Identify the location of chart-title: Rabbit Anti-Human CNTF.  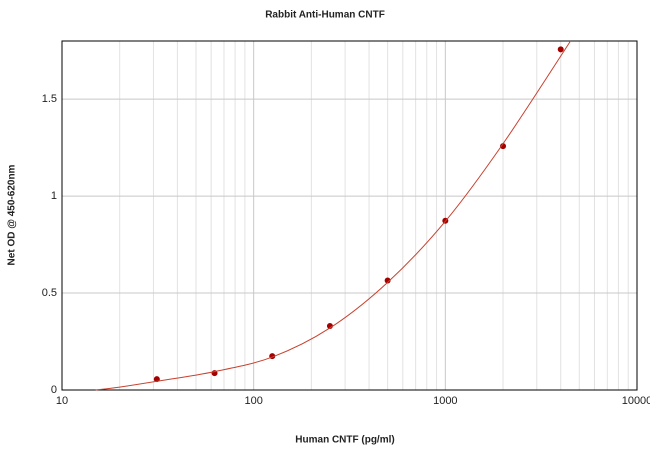
(325, 15).